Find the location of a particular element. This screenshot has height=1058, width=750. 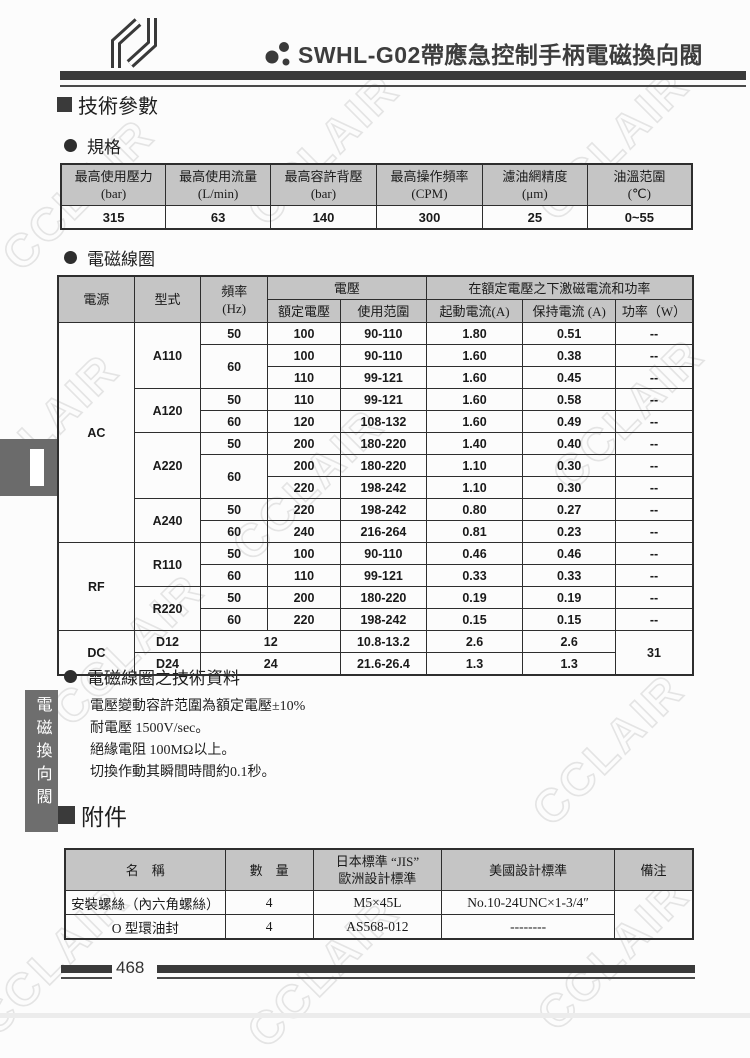

data-cell: 12 is located at coordinates (271, 641).